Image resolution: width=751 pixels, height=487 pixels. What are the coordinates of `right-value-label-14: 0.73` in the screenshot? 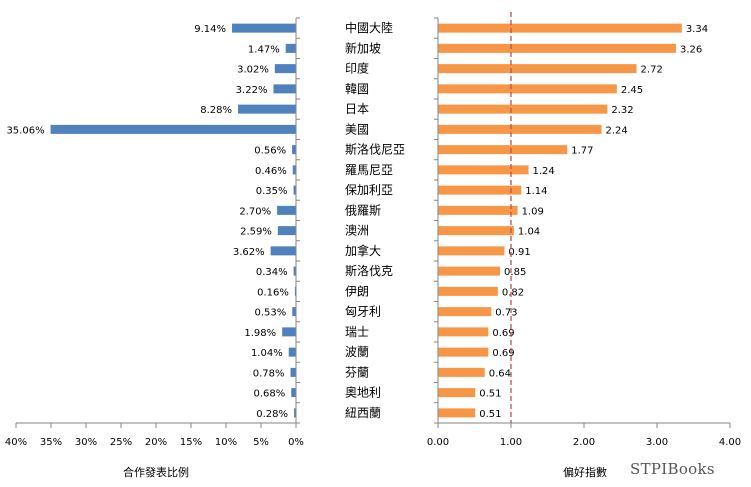 It's located at (506, 313).